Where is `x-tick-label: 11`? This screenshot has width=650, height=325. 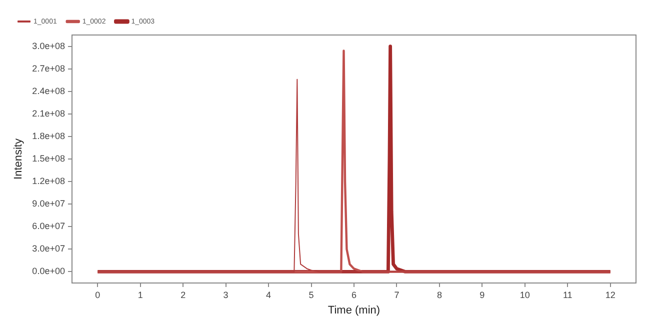 x-tick-label: 11 is located at coordinates (567, 295).